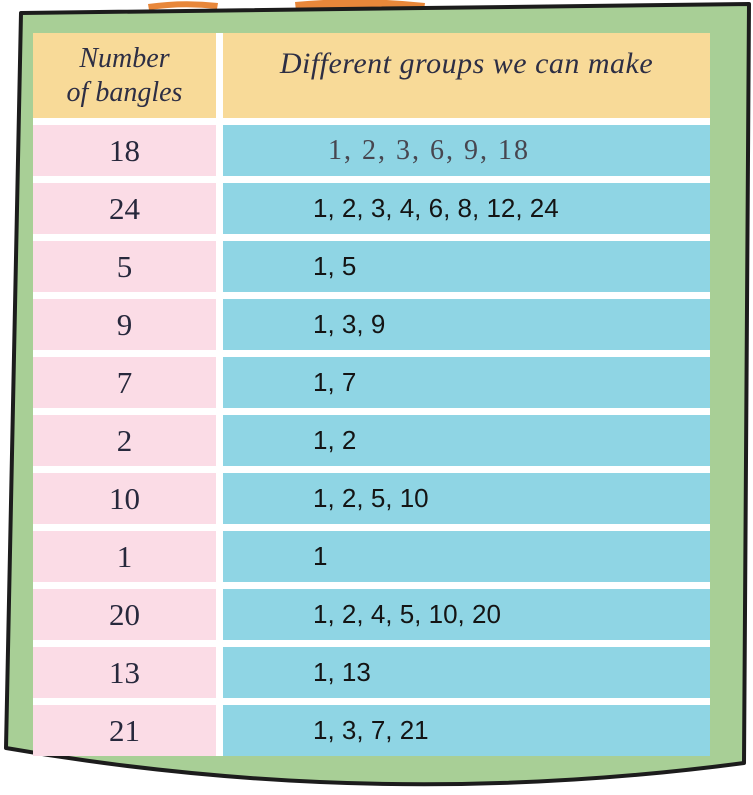 The height and width of the screenshot is (795, 753). What do you see at coordinates (466, 150) in the screenshot?
I see `groups-list-cell: 1, 2, 3, 6, 9, 18` at bounding box center [466, 150].